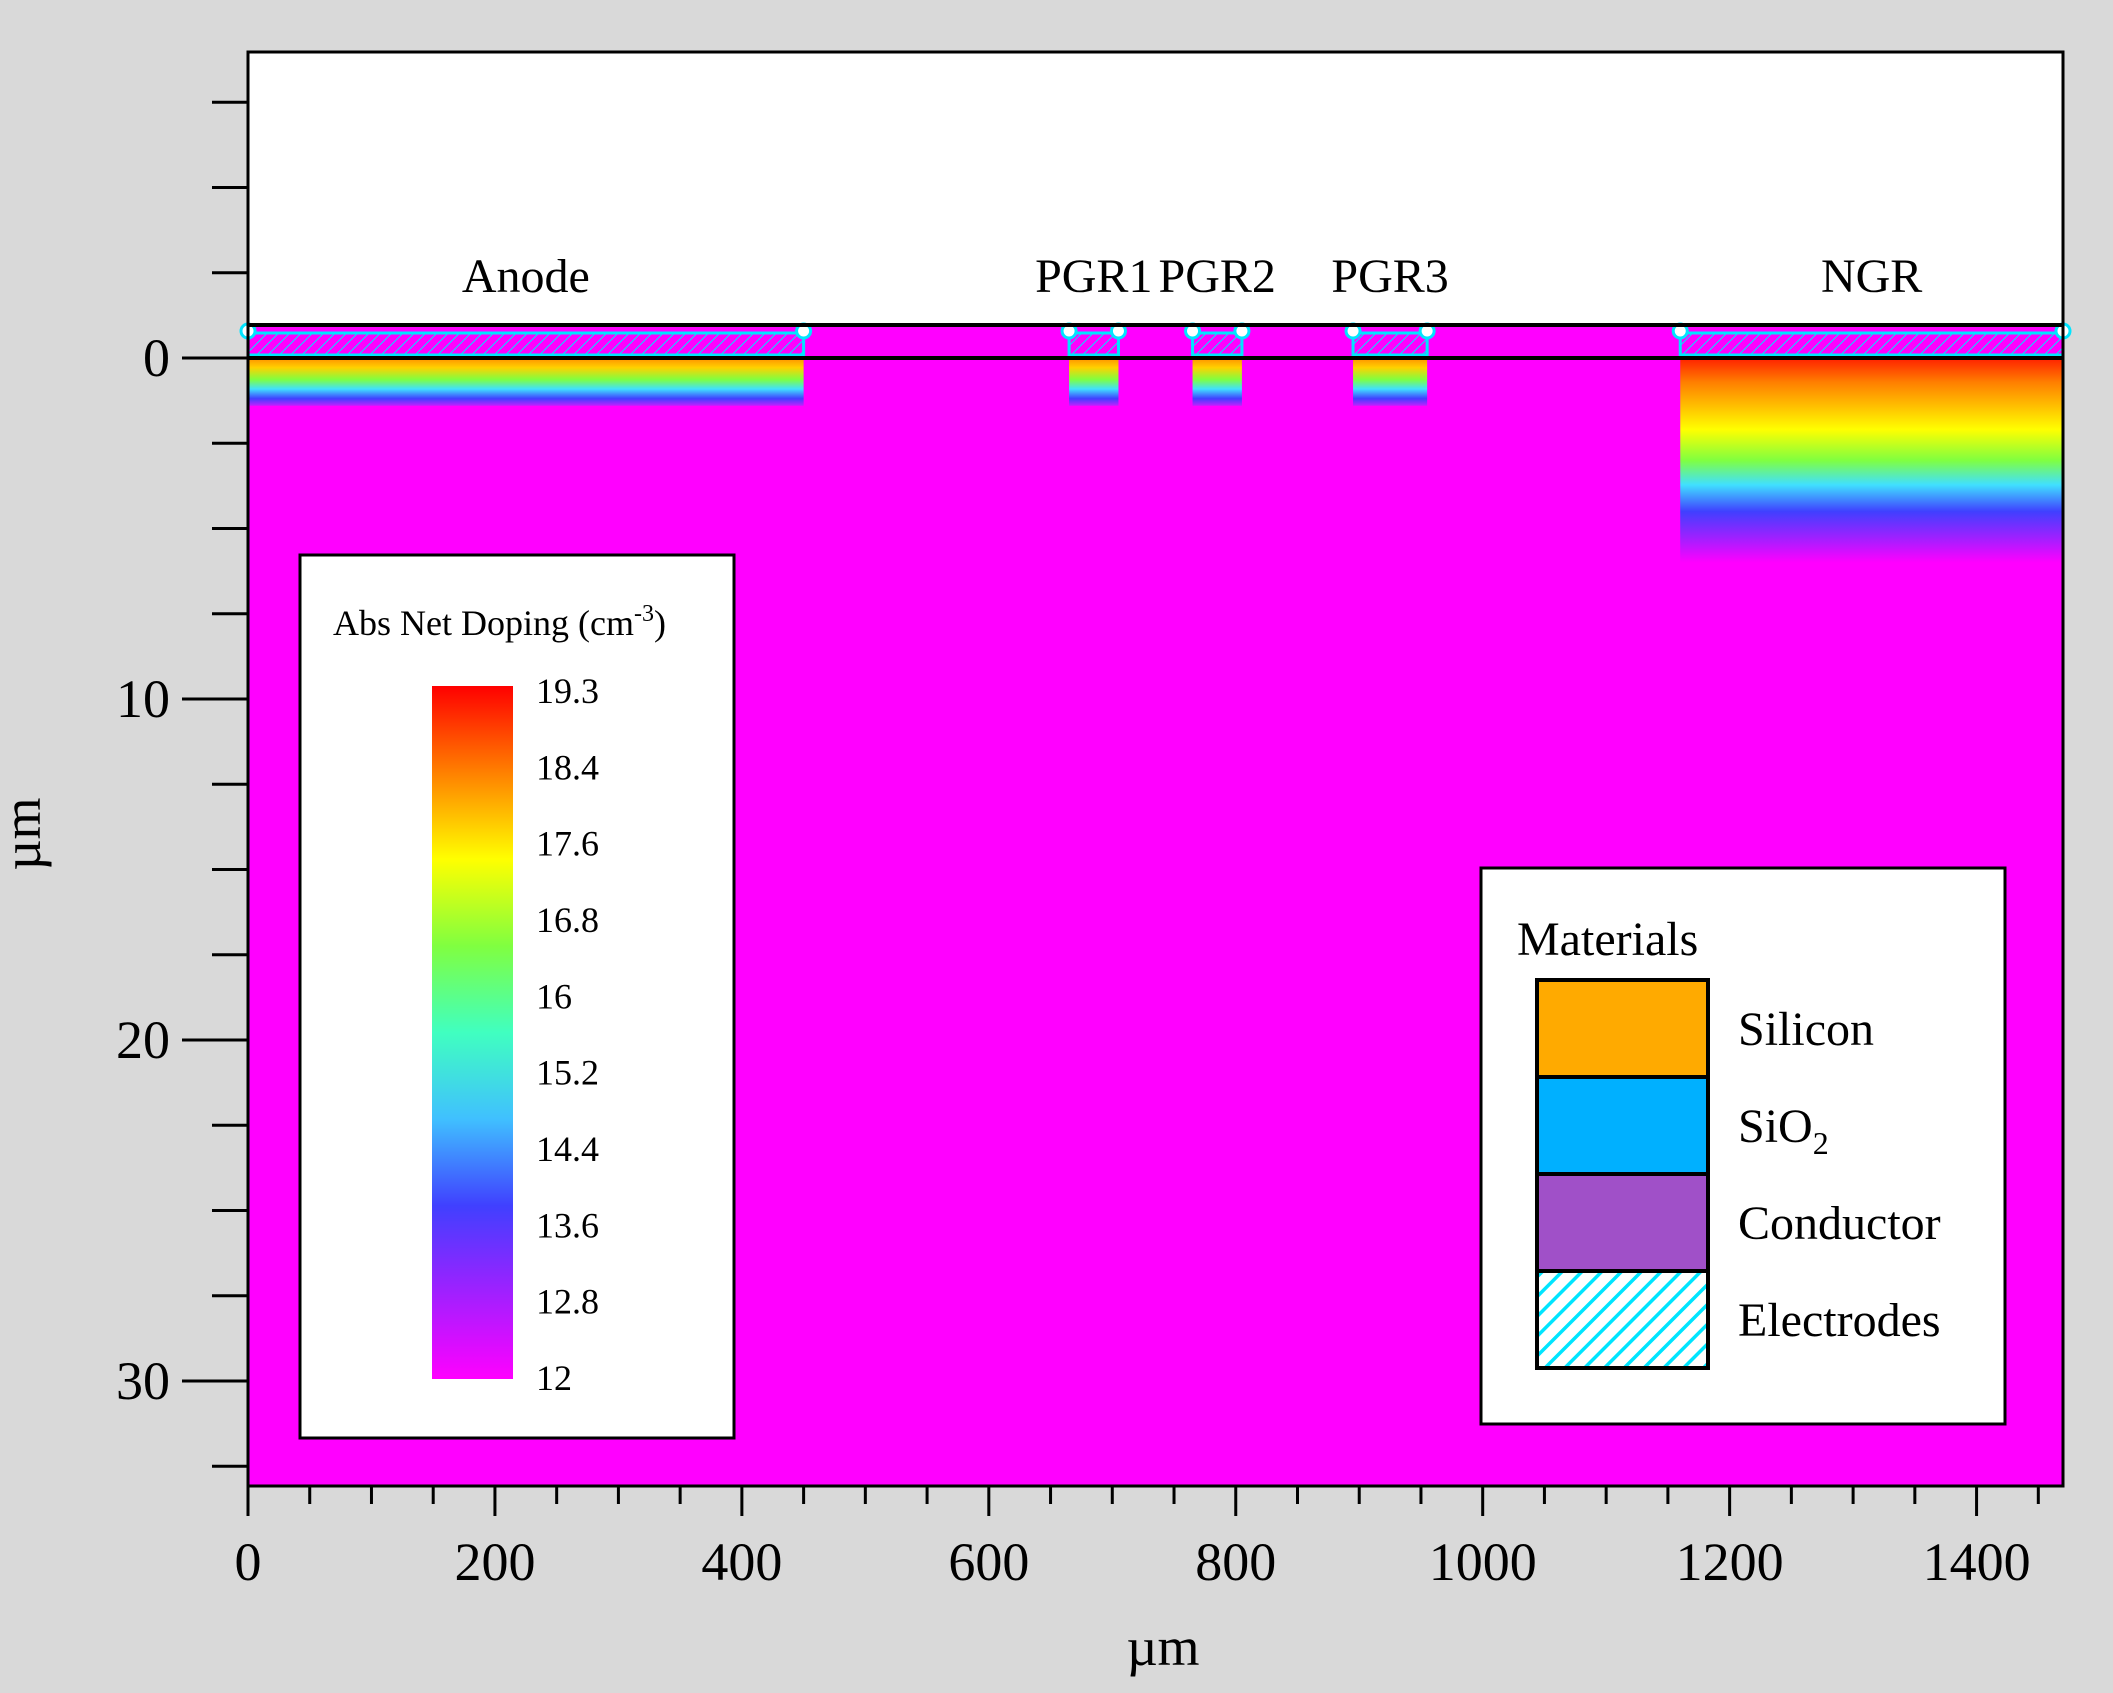  I want to click on y-axis-title: µm, so click(26, 833).